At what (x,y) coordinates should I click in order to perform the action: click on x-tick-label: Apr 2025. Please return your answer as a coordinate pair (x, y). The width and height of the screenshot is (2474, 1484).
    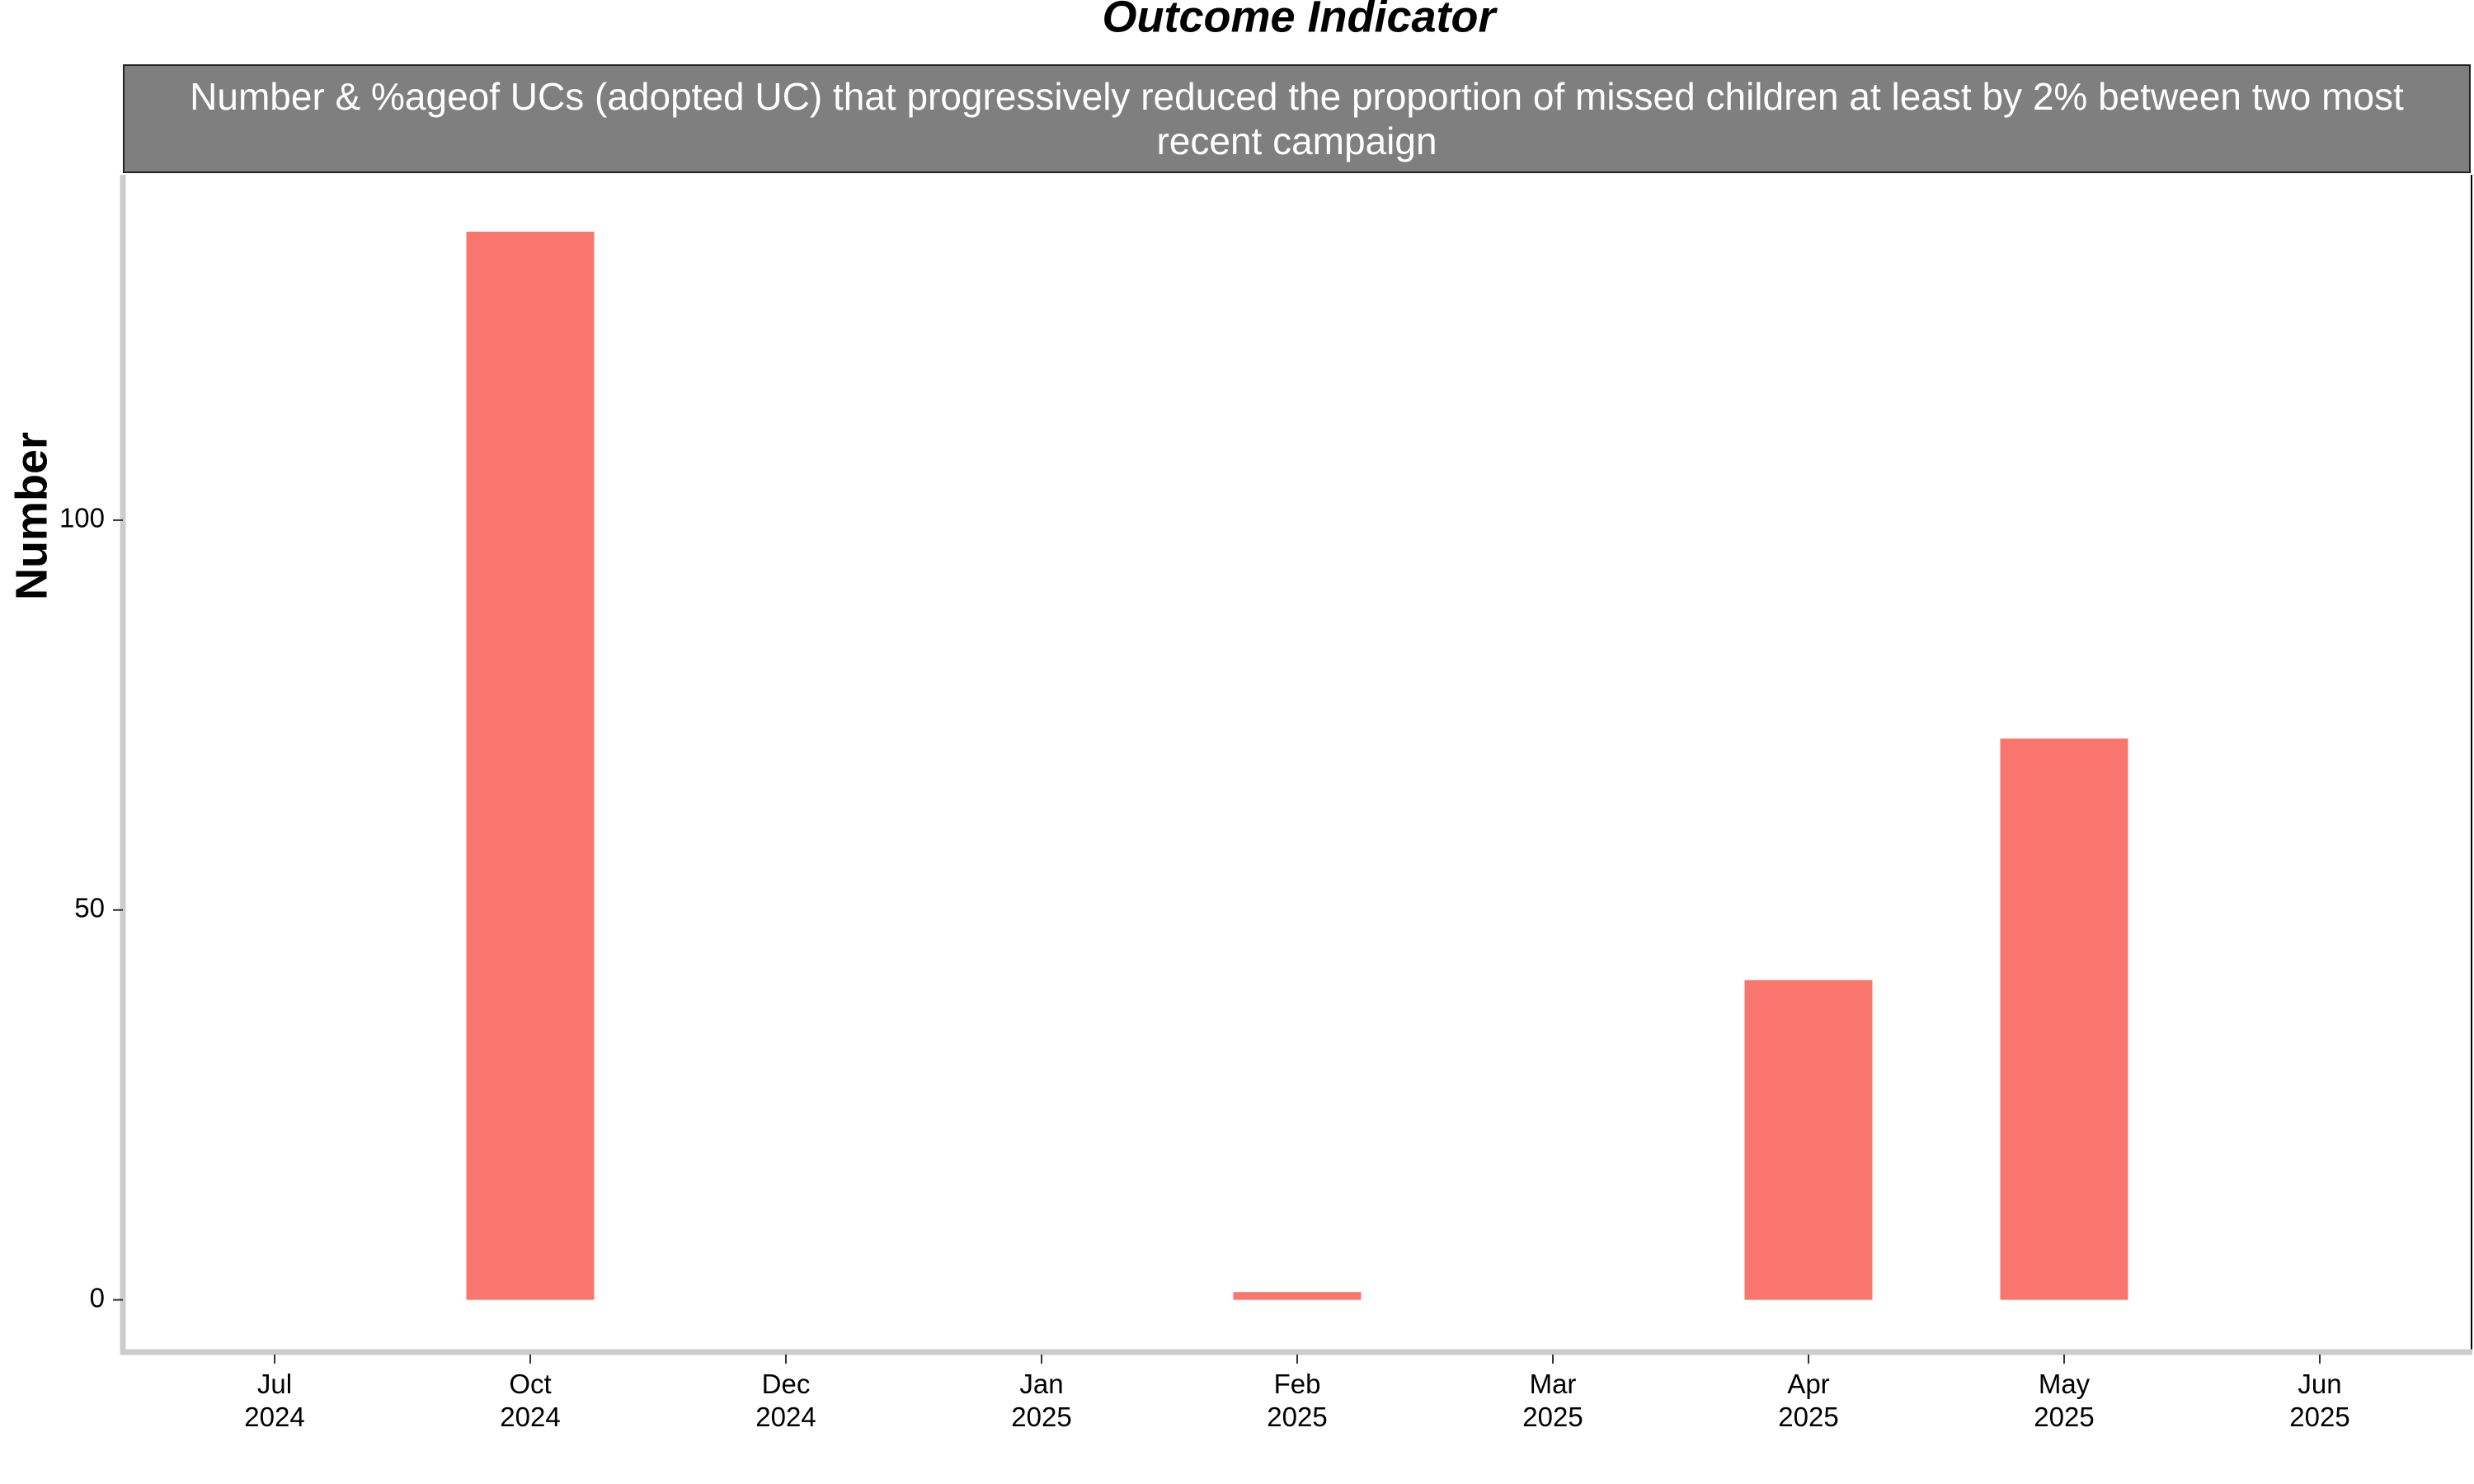
    Looking at the image, I should click on (1808, 1400).